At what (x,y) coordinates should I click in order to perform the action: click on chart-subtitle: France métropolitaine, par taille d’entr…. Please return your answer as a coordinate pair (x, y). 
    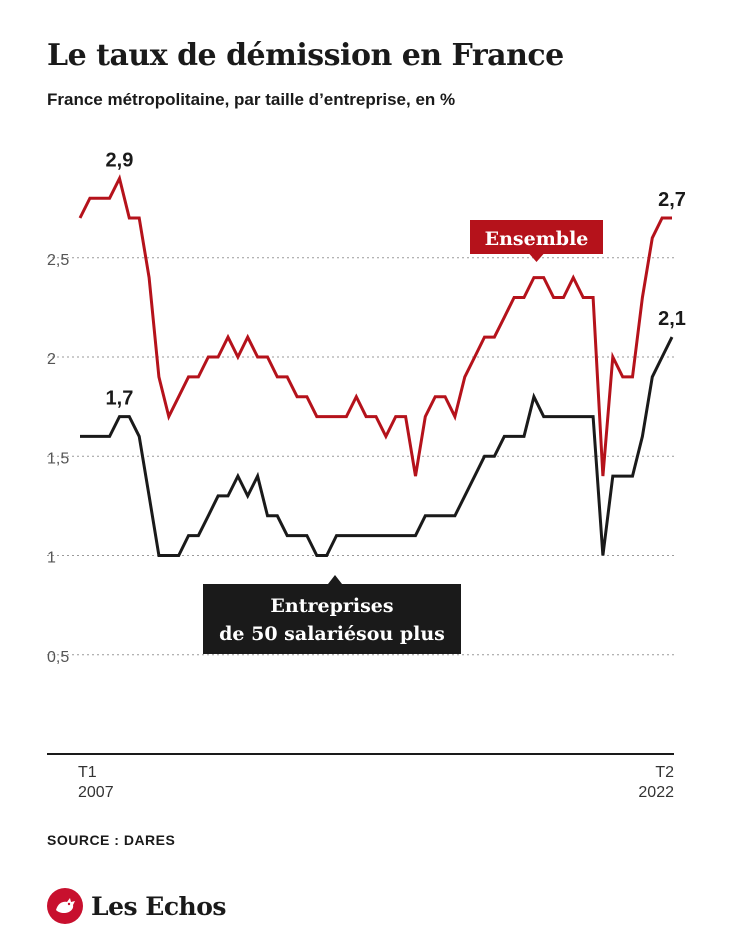
    Looking at the image, I should click on (251, 99).